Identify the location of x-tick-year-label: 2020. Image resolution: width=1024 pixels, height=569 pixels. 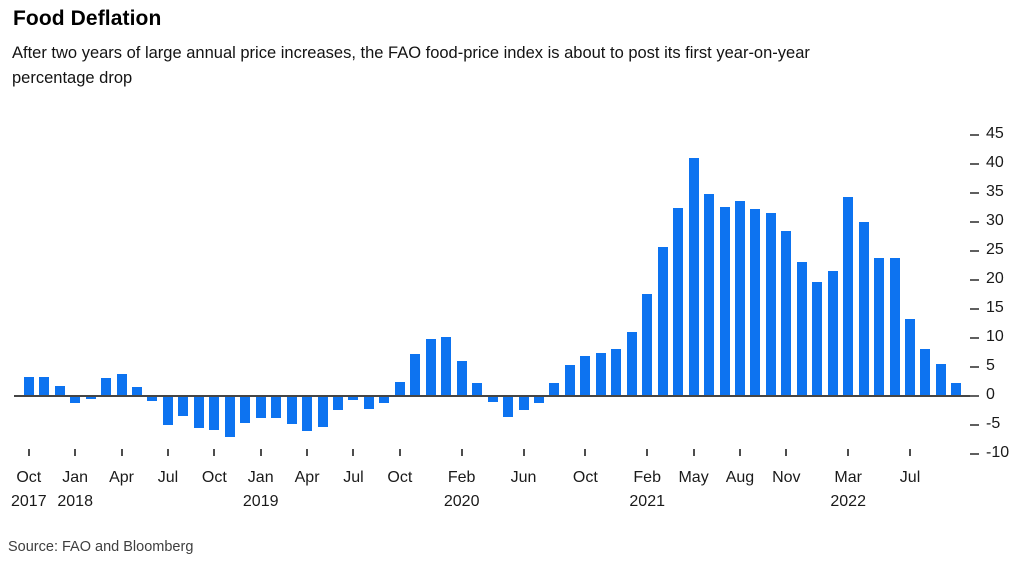
(461, 501).